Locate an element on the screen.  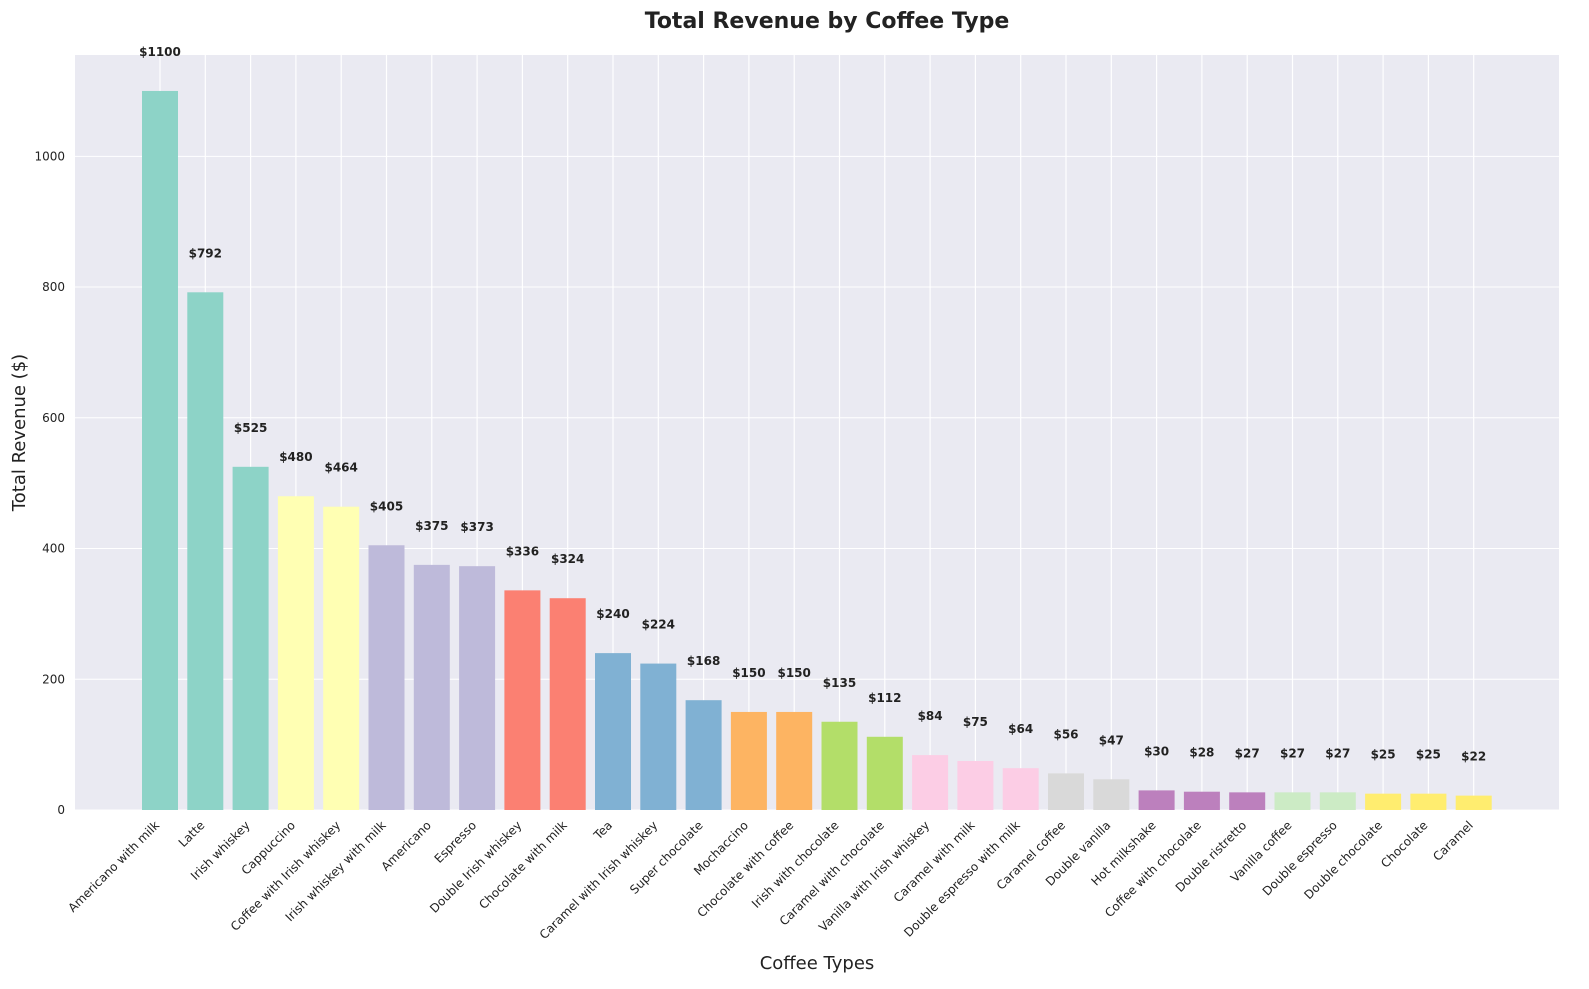
y-tick-label: 600 is located at coordinates (53, 418).